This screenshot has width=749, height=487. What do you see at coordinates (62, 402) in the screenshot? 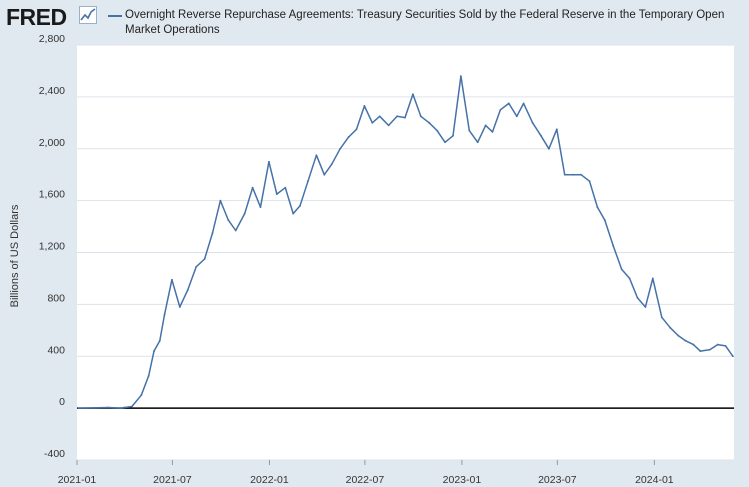
I see `y-tick-label: 0` at bounding box center [62, 402].